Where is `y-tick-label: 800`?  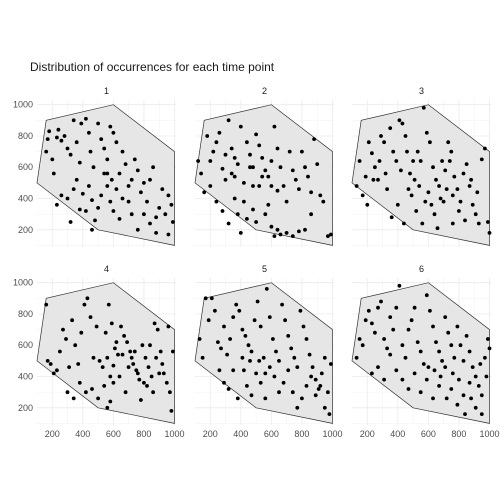
y-tick-label: 800 is located at coordinates (25, 314).